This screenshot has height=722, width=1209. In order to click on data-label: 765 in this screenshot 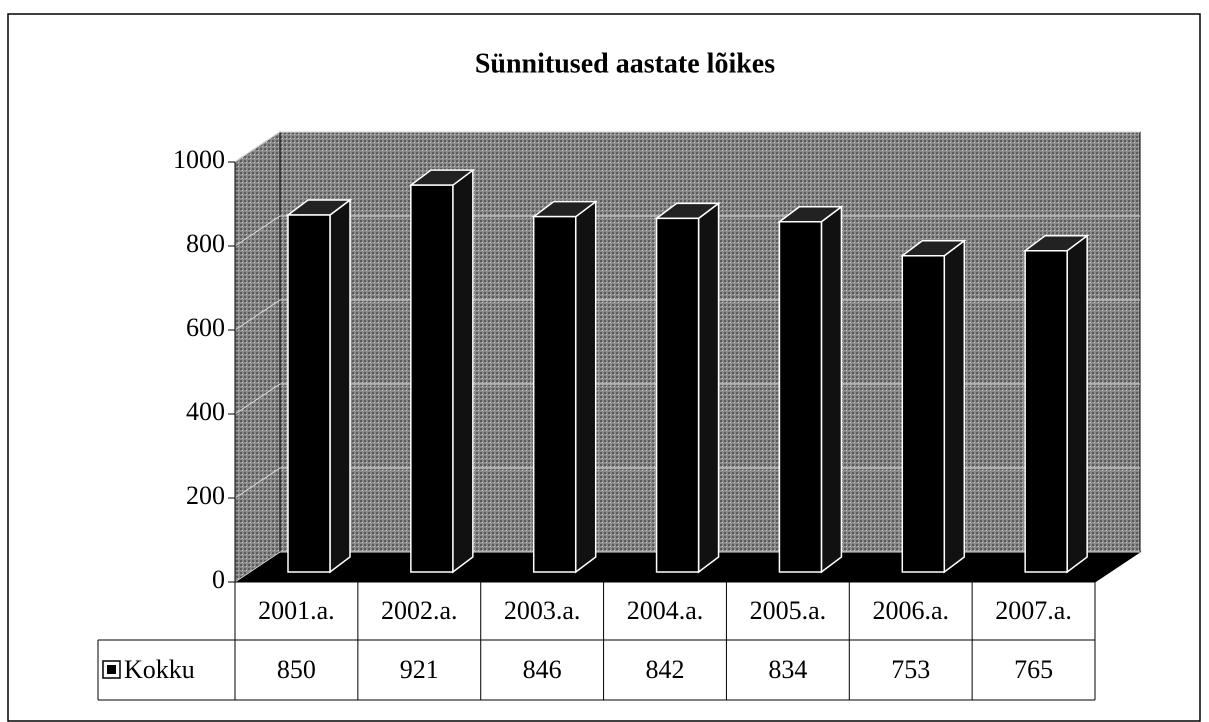, I will do `click(1033, 669)`.